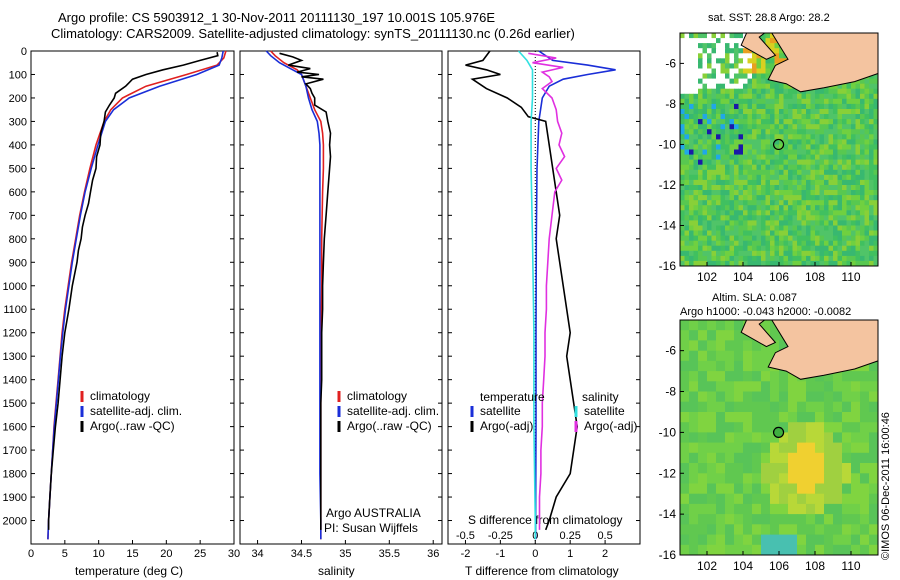 This screenshot has width=900, height=580. I want to click on salinity-xlabel: salinity, so click(336, 571).